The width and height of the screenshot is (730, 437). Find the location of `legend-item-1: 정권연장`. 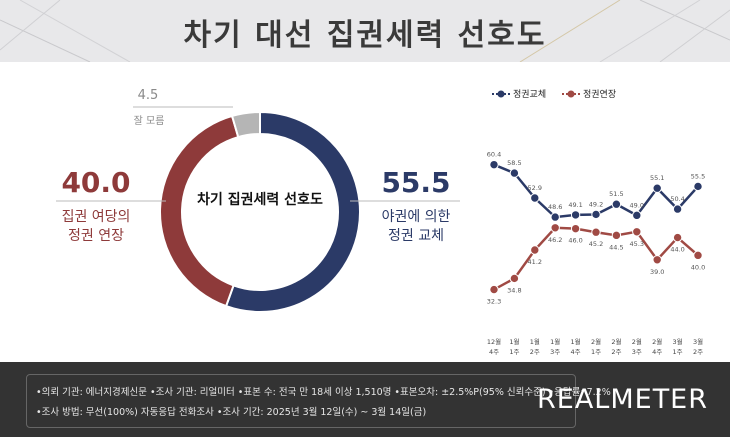

legend-item-1: 정권연장 is located at coordinates (589, 94).